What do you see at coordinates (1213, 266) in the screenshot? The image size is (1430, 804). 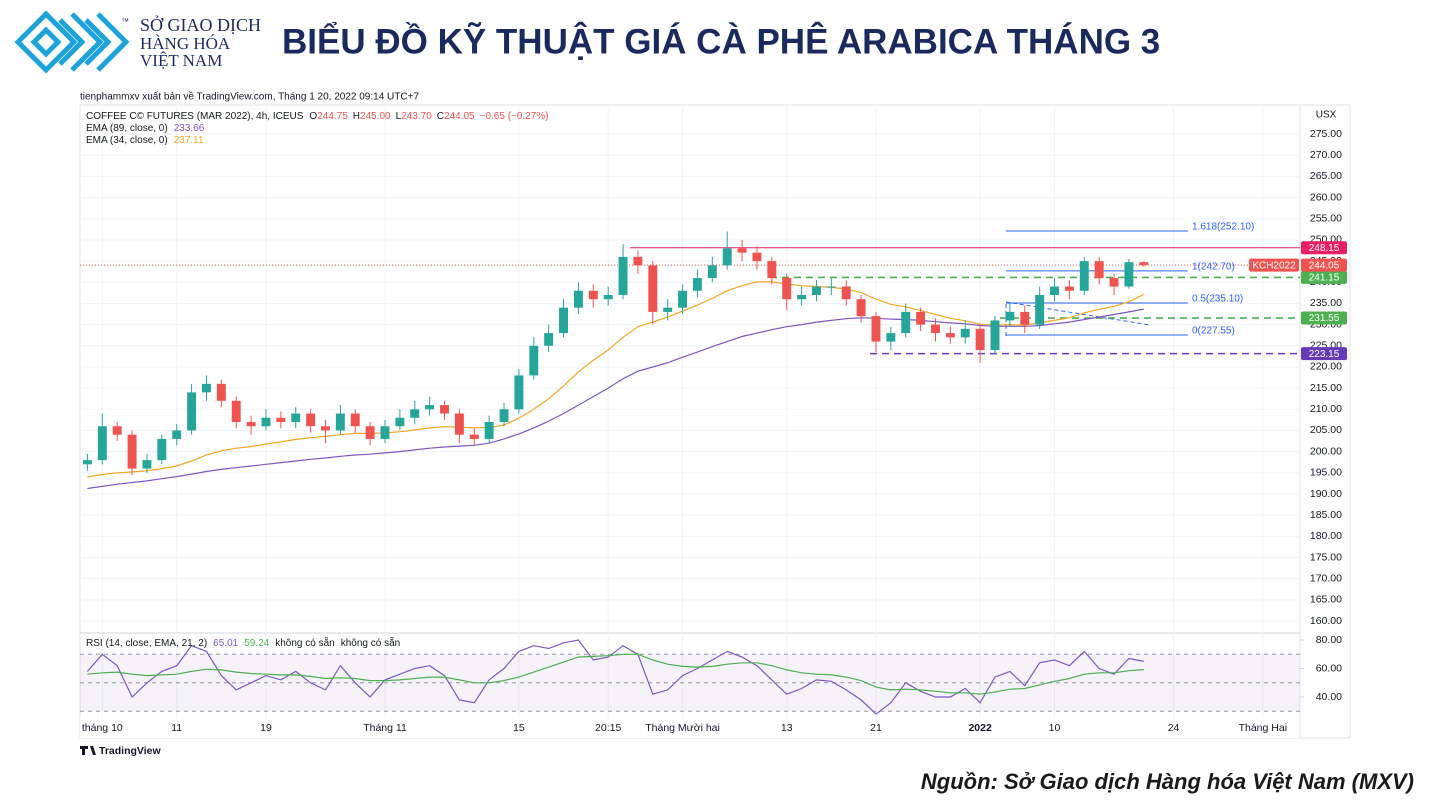 I see `fib-label: 1(242.70)` at bounding box center [1213, 266].